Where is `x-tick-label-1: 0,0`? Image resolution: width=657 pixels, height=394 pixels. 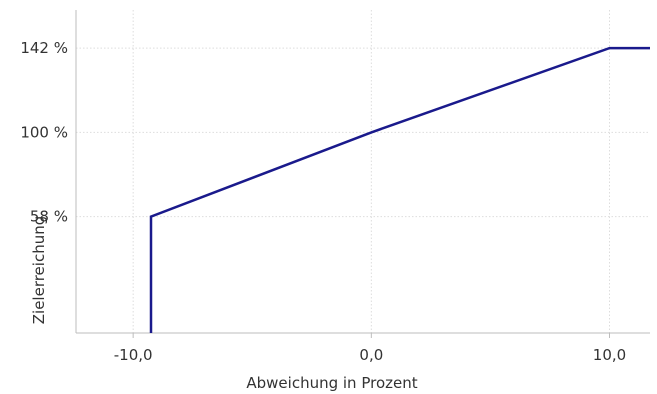
x-tick-label-1: 0,0 is located at coordinates (371, 355).